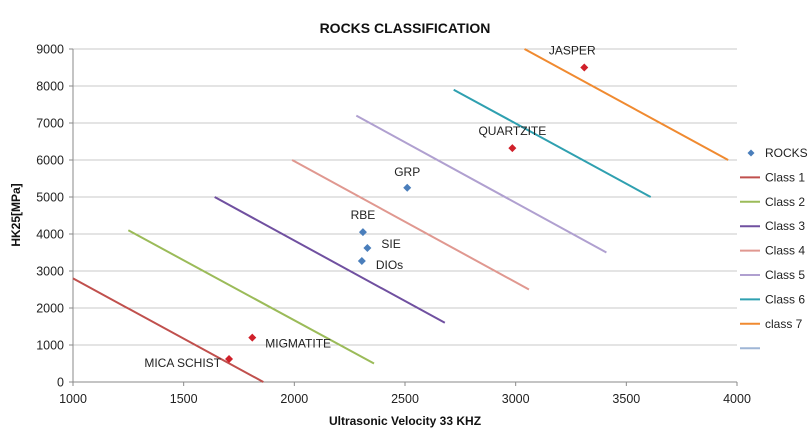 This screenshot has height=432, width=809. Describe the element at coordinates (50, 309) in the screenshot. I see `y-tick-label: 2000` at that location.